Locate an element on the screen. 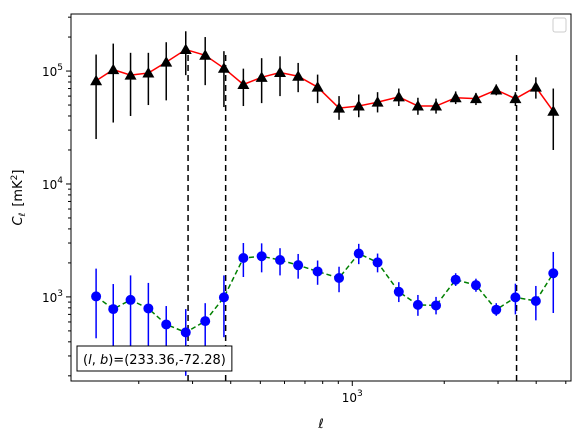  annotation-box is located at coordinates (154, 358).